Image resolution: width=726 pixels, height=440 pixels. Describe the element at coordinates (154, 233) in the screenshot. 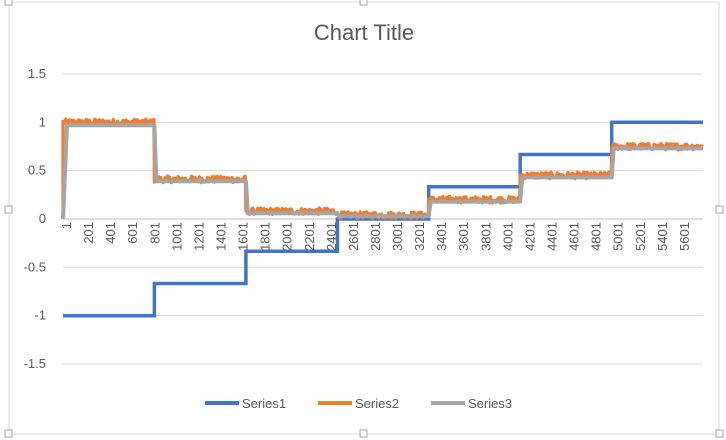

I see `x-tick-label: 801` at that location.